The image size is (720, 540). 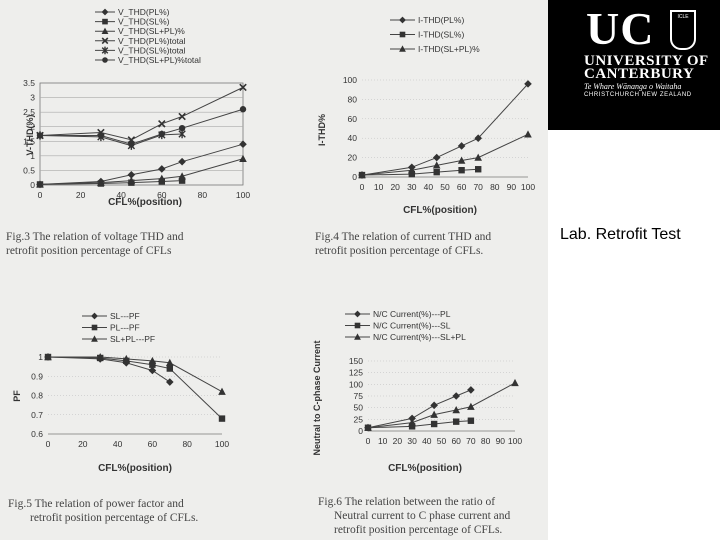 I want to click on chart4-x-tick-label: 60, so click(x=456, y=441).